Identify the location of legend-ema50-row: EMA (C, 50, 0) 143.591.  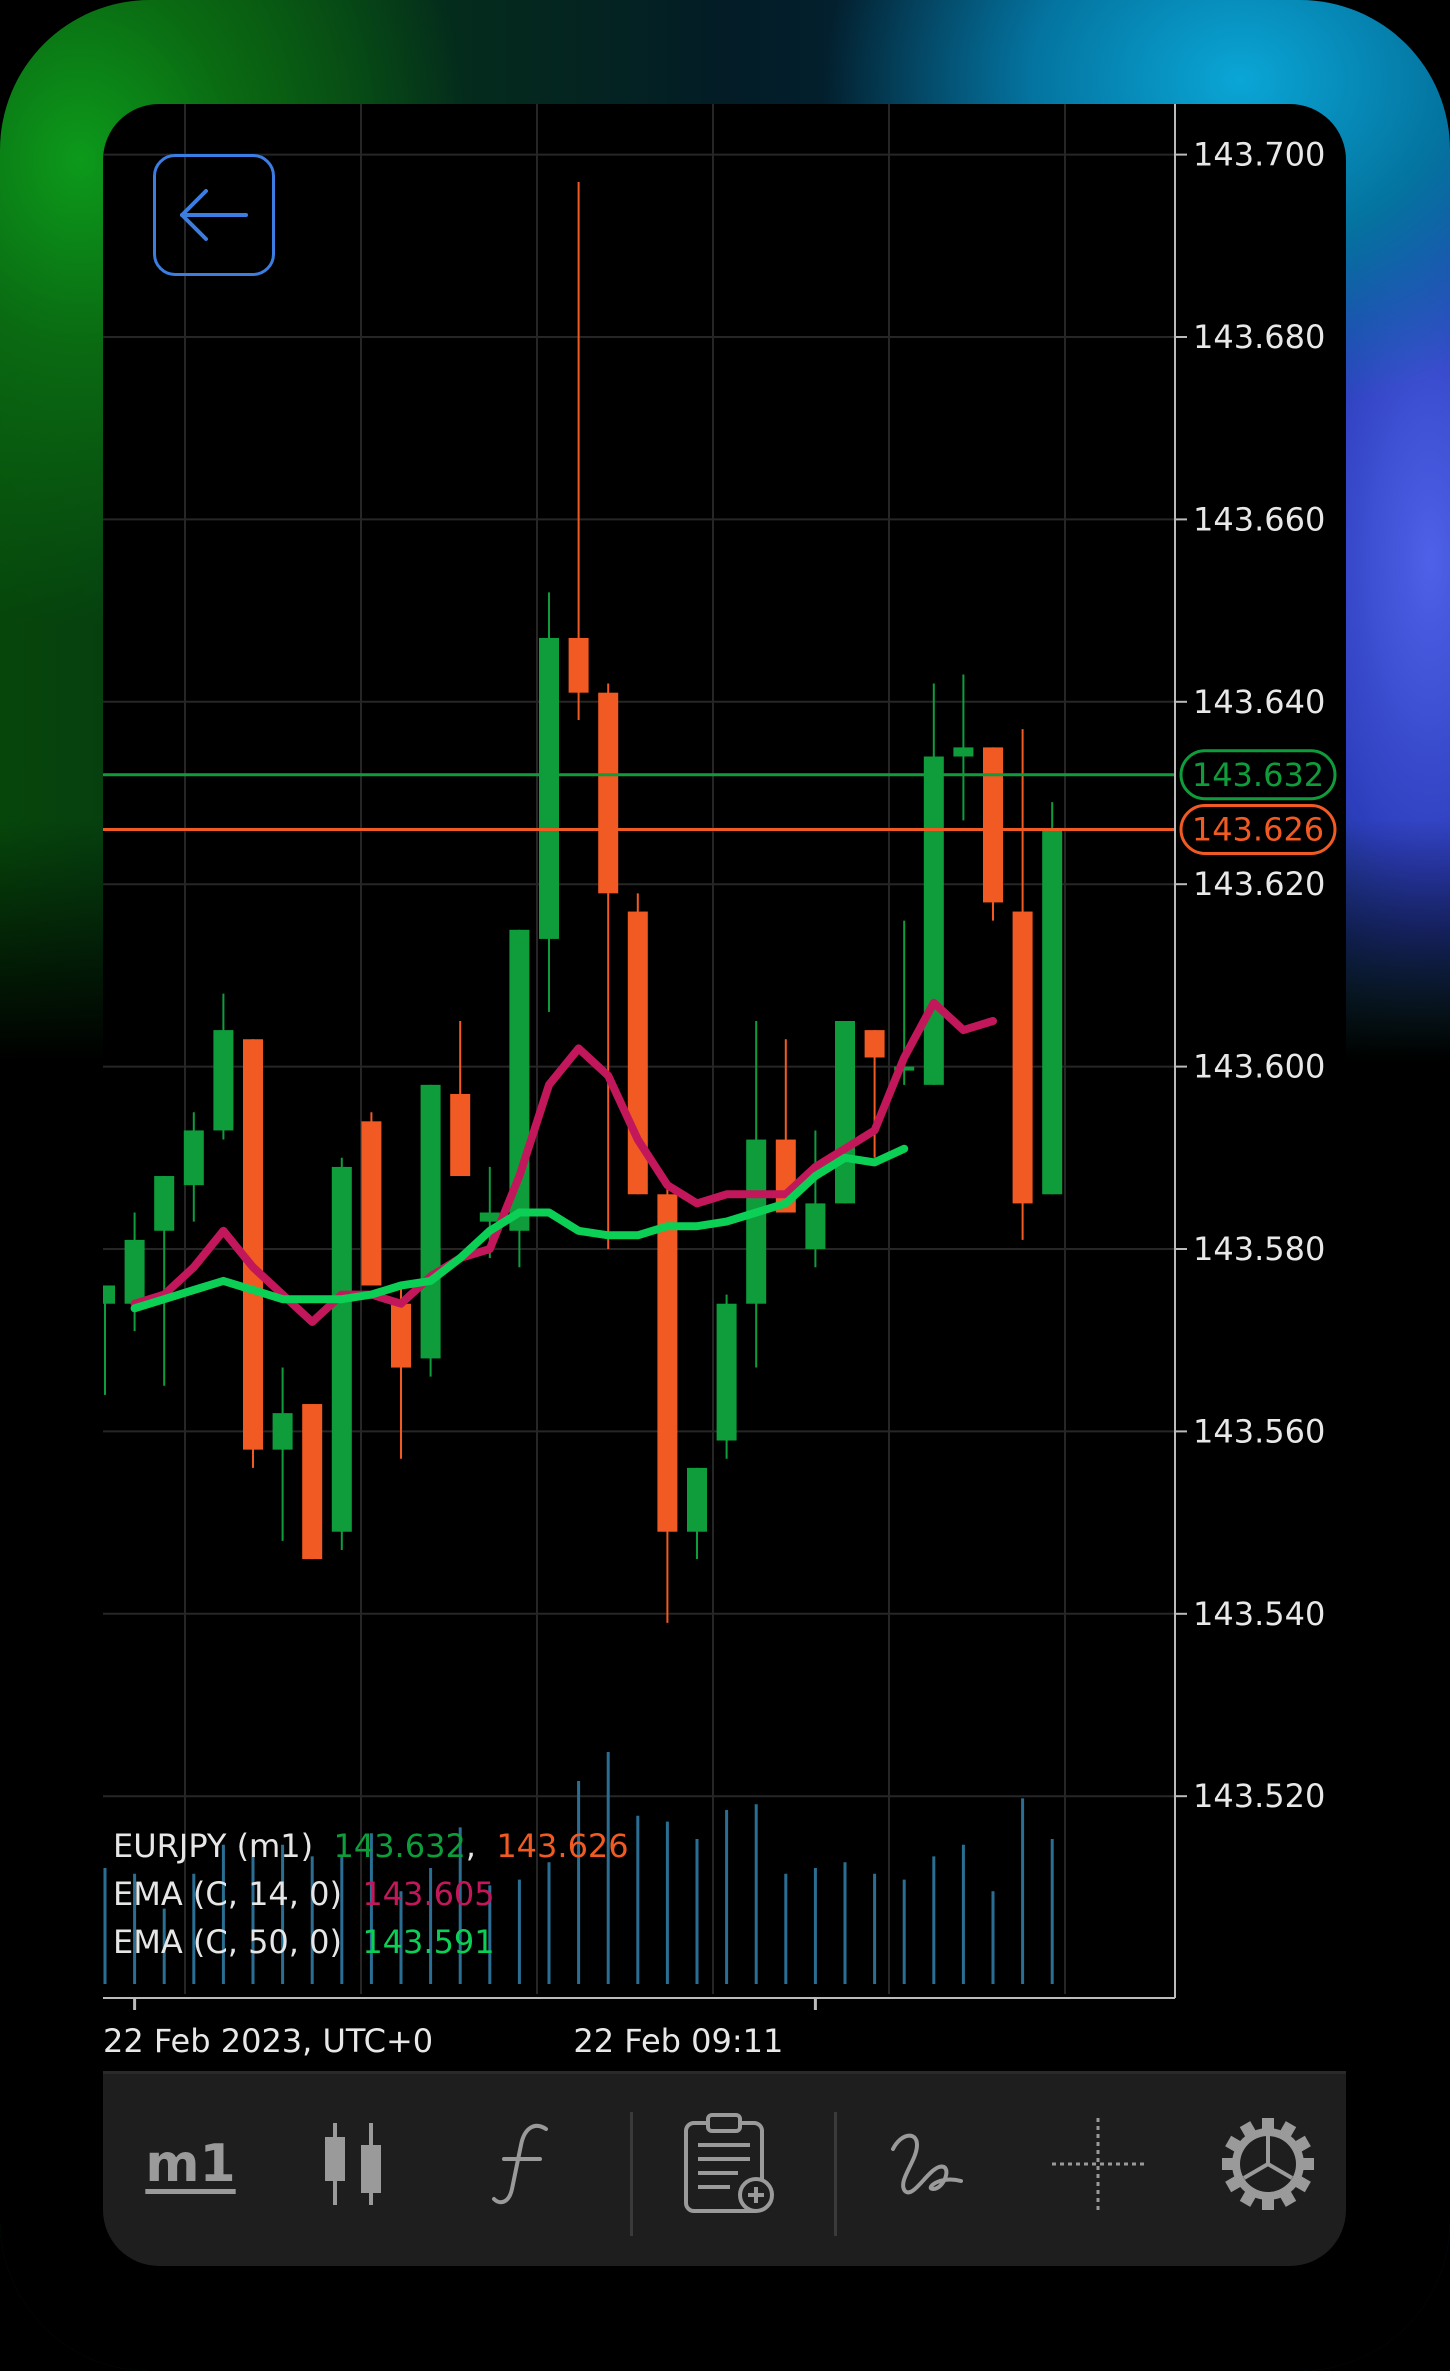
(371, 1942).